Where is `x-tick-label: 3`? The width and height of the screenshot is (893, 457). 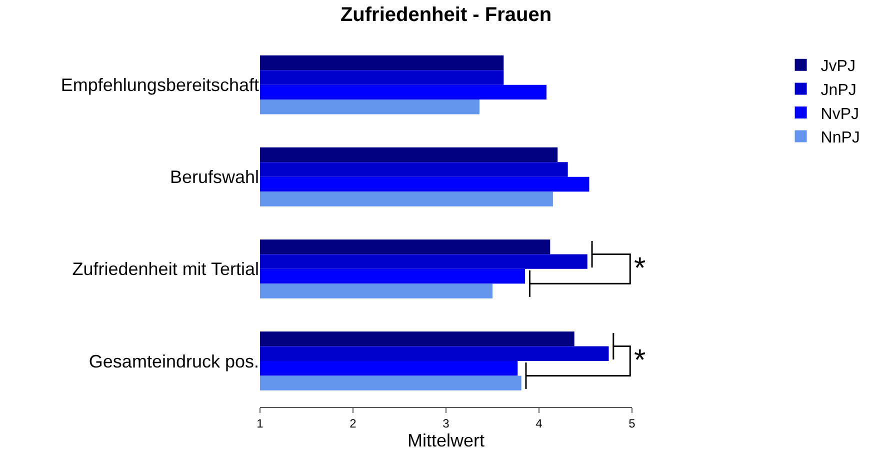 x-tick-label: 3 is located at coordinates (446, 423).